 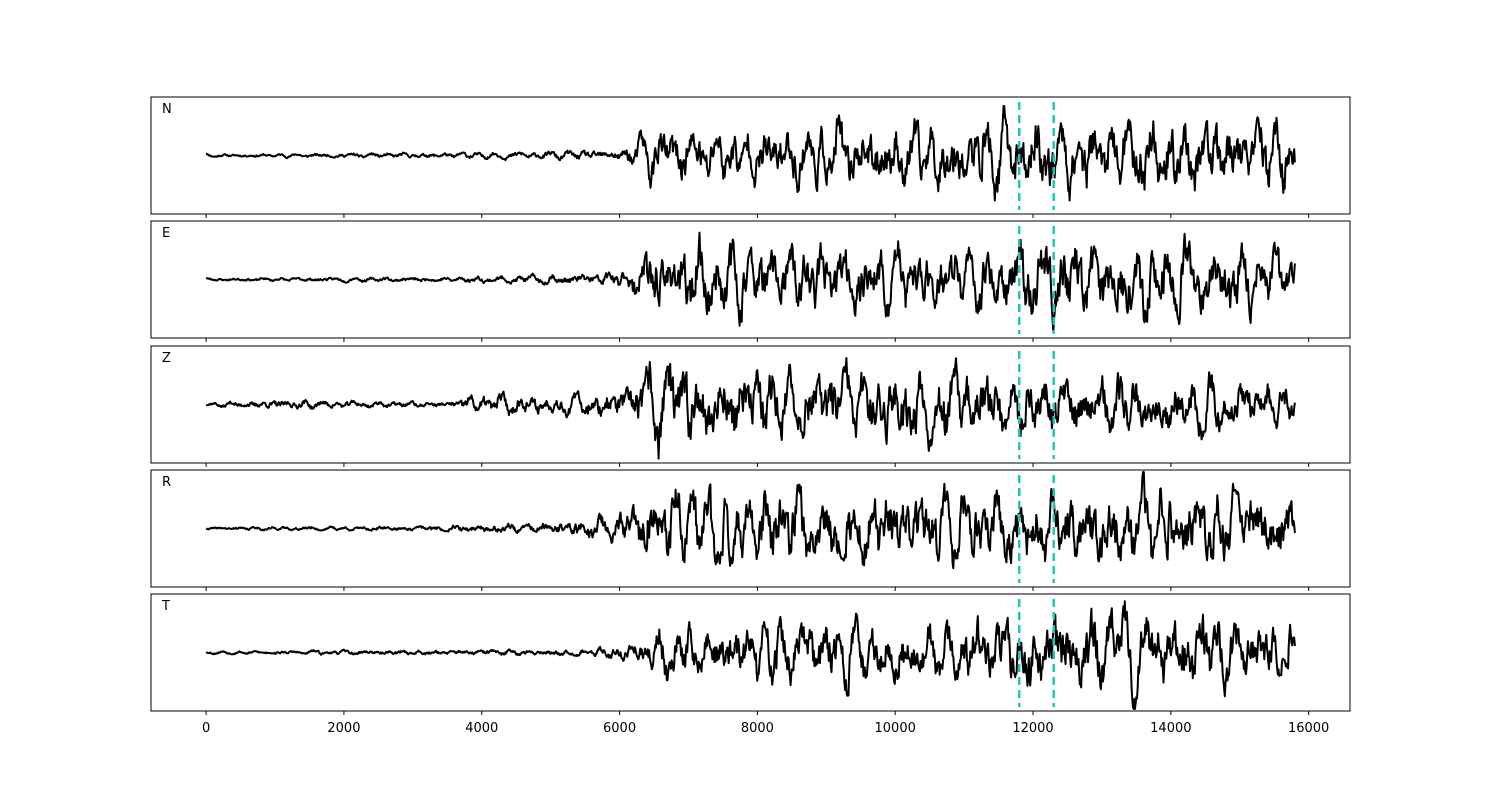 I want to click on panel-n: N, so click(x=750, y=157).